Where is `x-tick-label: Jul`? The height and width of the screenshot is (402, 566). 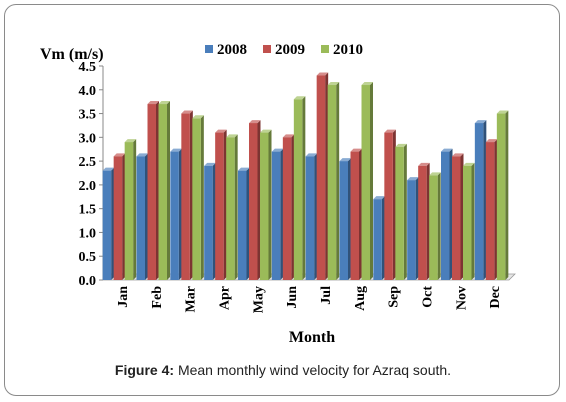 x-tick-label: Jul is located at coordinates (326, 295).